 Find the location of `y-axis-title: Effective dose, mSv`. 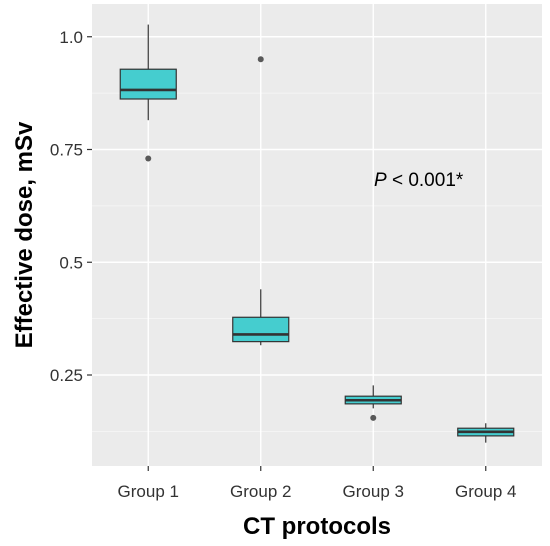

y-axis-title: Effective dose, mSv is located at coordinates (24, 234).